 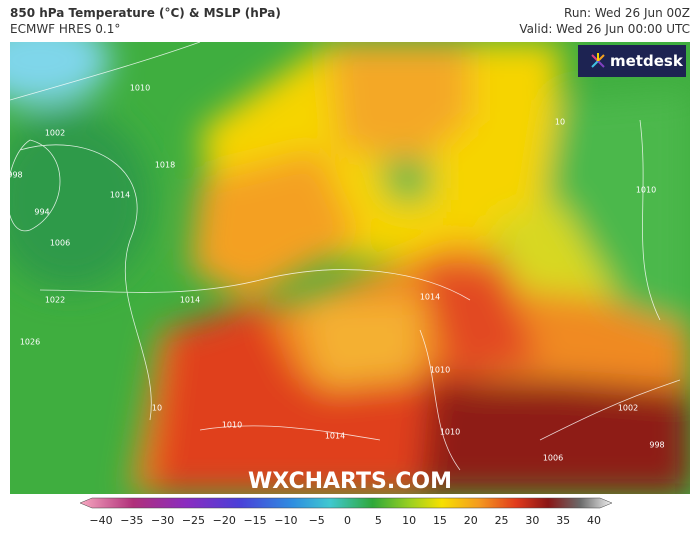 I want to click on colorbar-tick: 5, so click(x=378, y=520).